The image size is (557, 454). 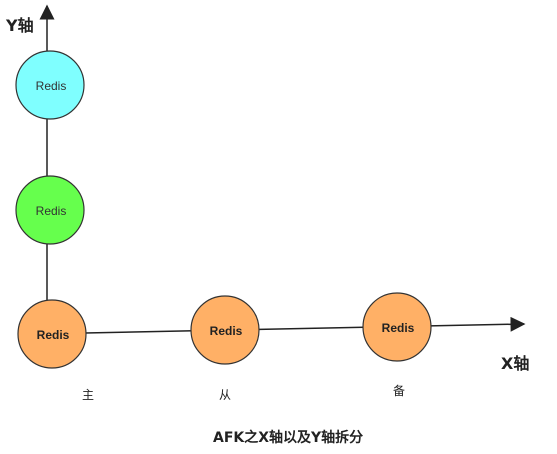 I want to click on y-axis-top-node: Redis, so click(x=50, y=85).